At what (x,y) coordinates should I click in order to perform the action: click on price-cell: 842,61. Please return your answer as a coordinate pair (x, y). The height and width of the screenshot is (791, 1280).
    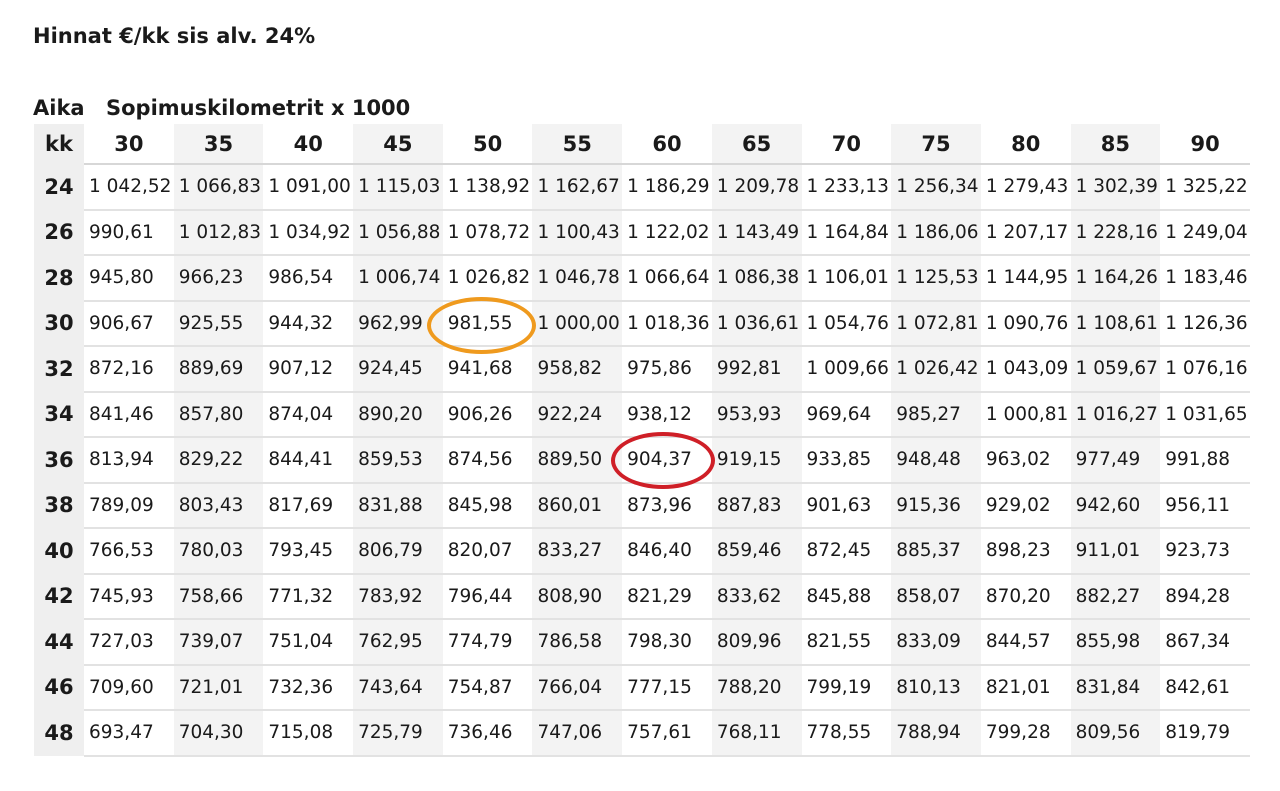
    Looking at the image, I should click on (1205, 687).